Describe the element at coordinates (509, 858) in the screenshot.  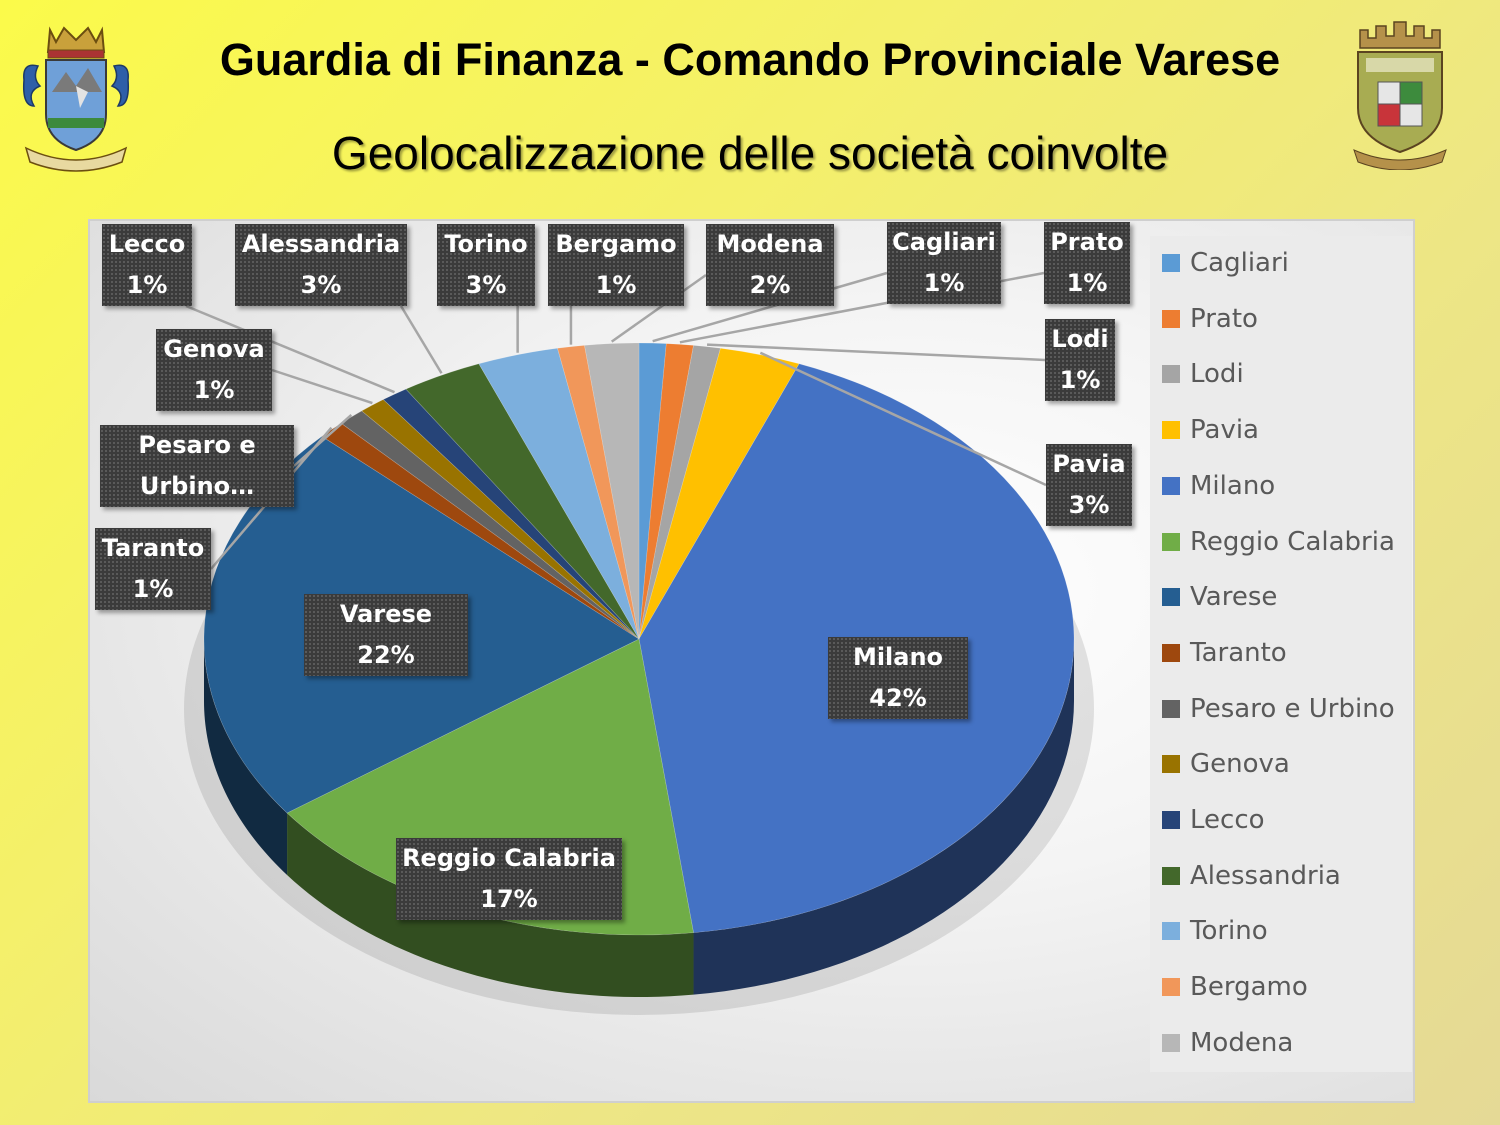
I see `data-label-name: Reggio Calabria` at that location.